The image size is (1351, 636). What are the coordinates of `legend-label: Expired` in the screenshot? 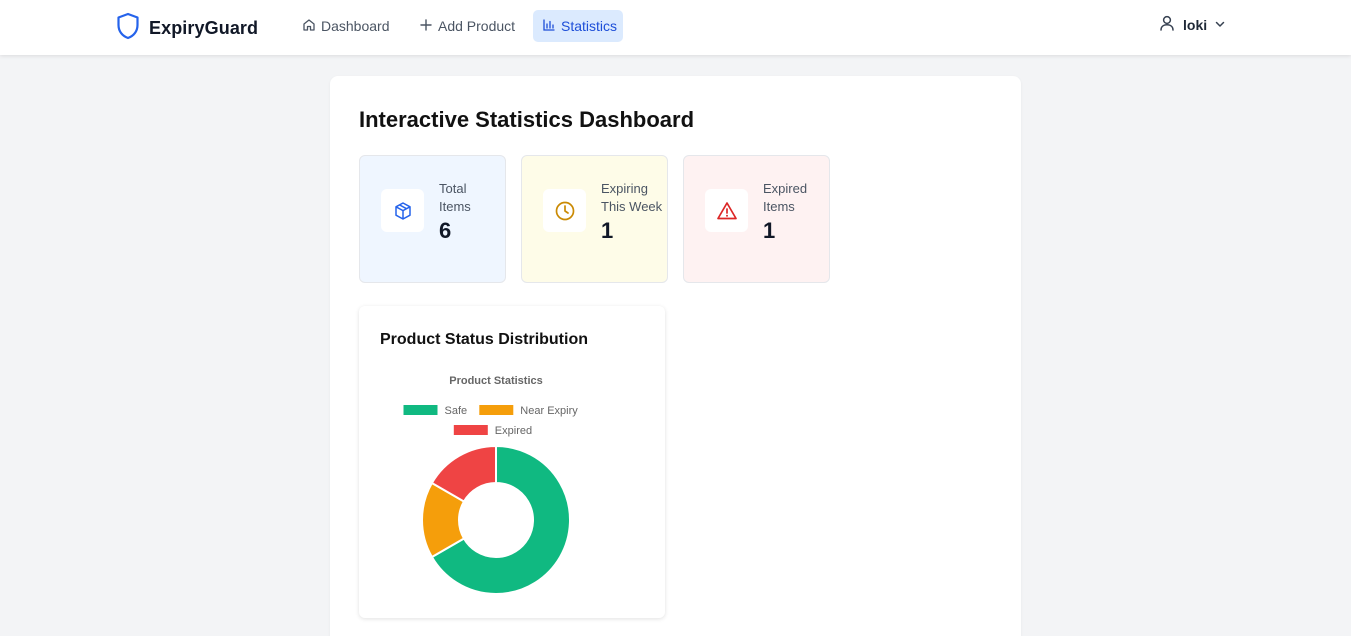 It's located at (513, 431).